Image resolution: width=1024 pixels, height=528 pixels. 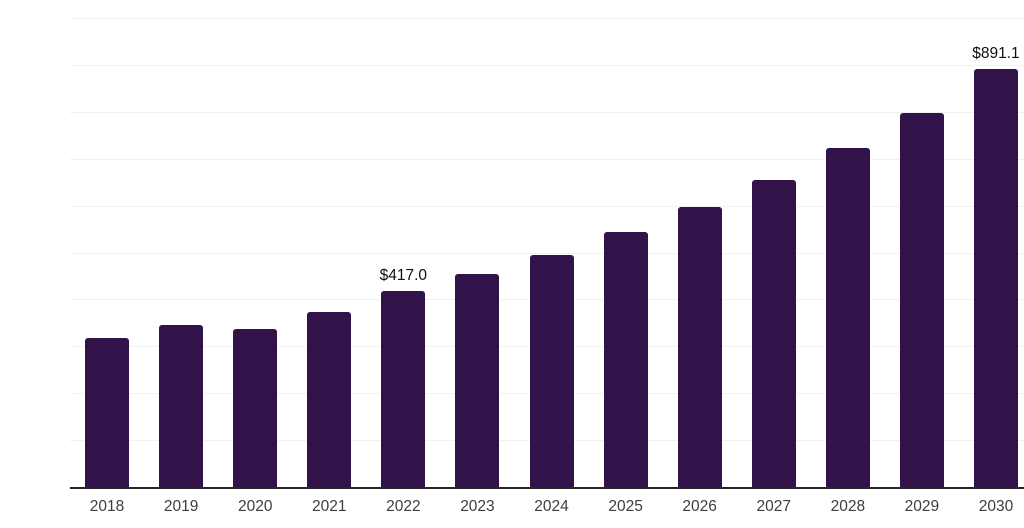 I want to click on x-tick-label-2022: 2022, so click(x=403, y=506).